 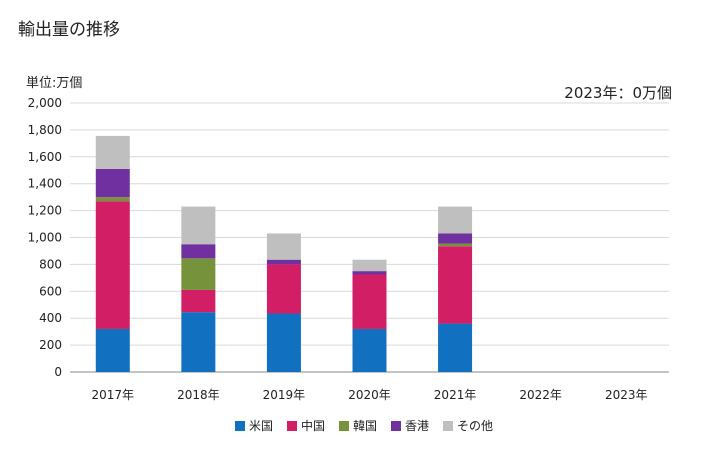 I want to click on x-tick-label: 2019年, so click(x=284, y=395).